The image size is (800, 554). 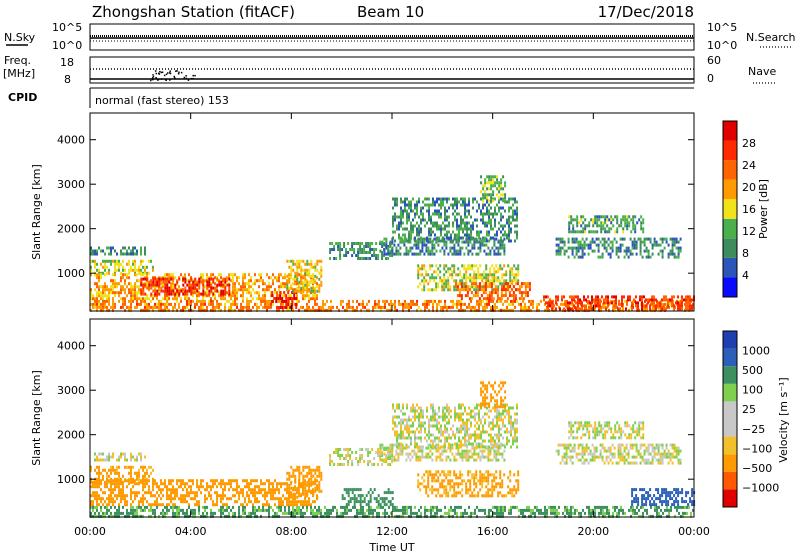 I want to click on freq-dot, so click(x=157, y=80).